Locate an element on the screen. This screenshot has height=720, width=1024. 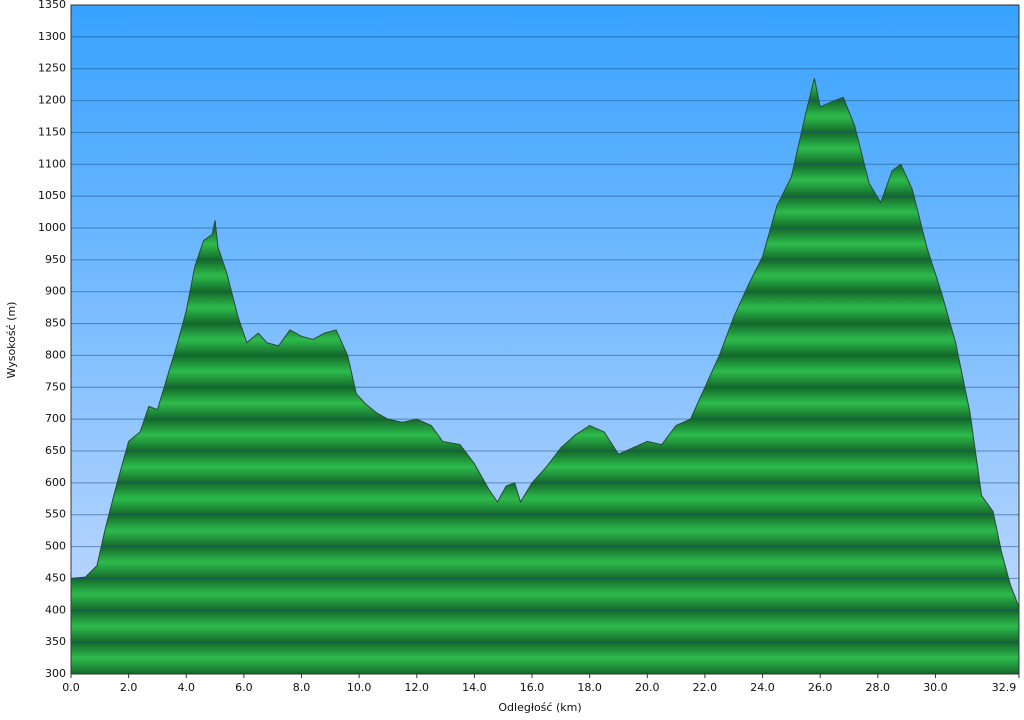
x-tick-label: 16.0 is located at coordinates (532, 687).